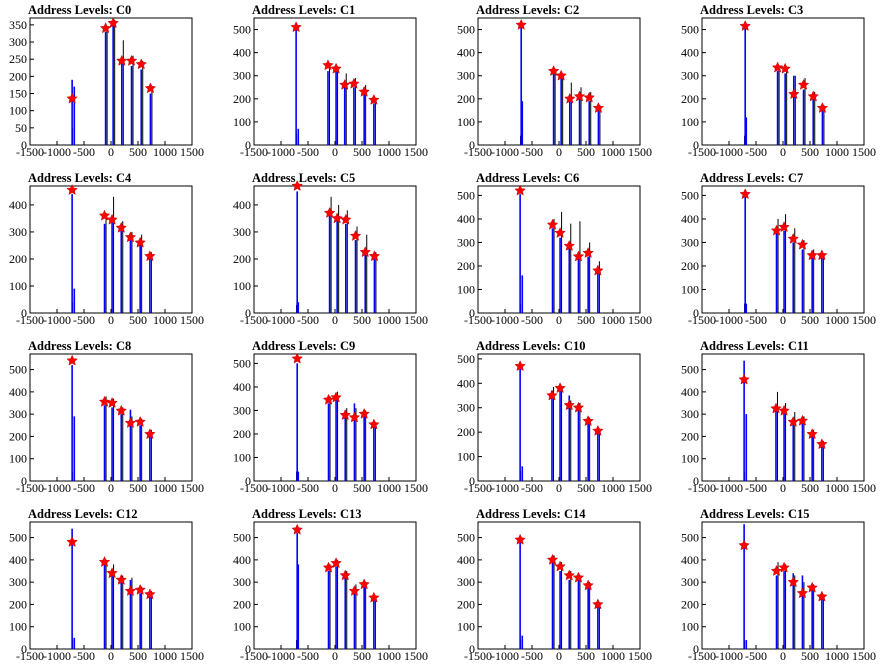 Image resolution: width=896 pixels, height=672 pixels. I want to click on y-tick-label: 200, so click(18, 604).